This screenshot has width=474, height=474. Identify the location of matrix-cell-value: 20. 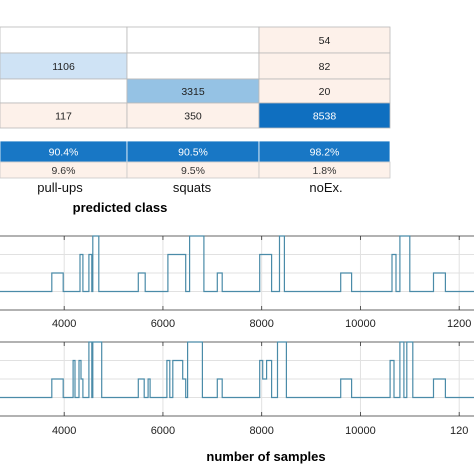
(325, 92).